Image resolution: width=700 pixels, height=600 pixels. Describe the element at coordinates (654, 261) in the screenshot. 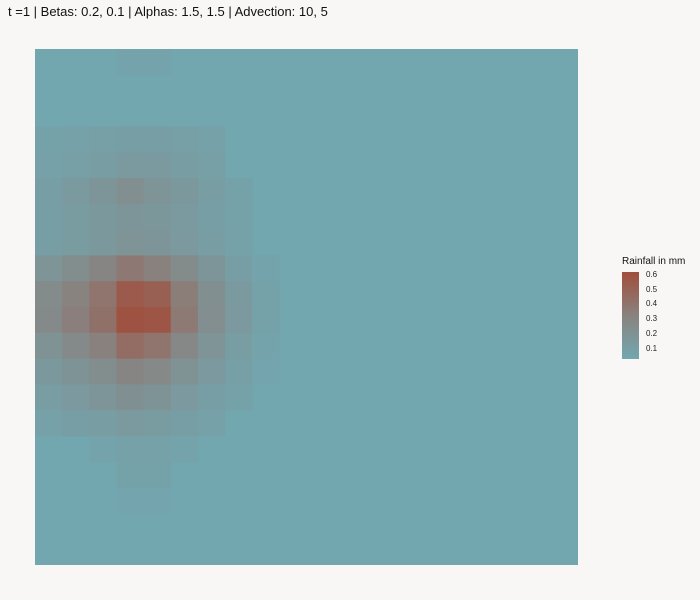

I see `legend-title: Rainfall in mm` at that location.